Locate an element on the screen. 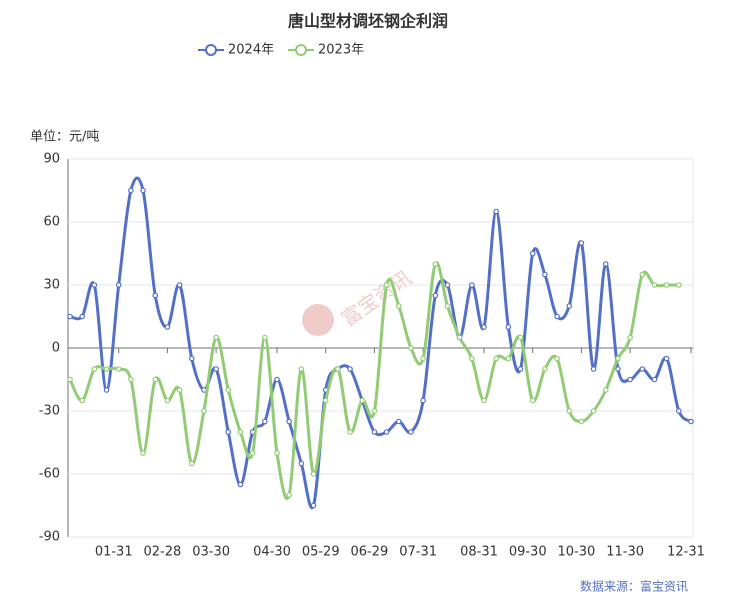 The width and height of the screenshot is (737, 604). x-tick-label: 03-30 is located at coordinates (211, 552).